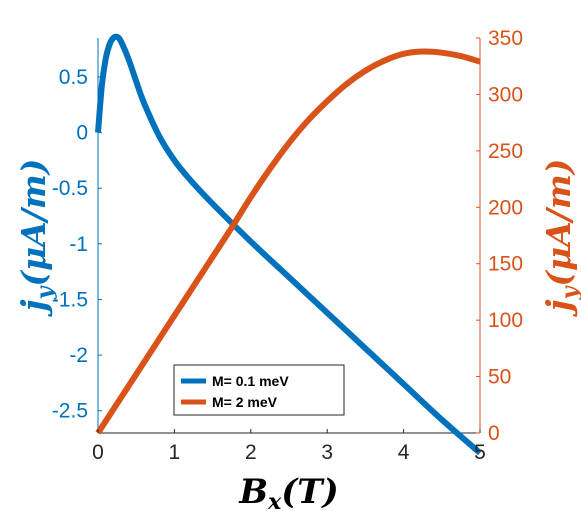 The image size is (581, 511). Describe the element at coordinates (70, 299) in the screenshot. I see `y-left-tick-label: -1.5` at that location.